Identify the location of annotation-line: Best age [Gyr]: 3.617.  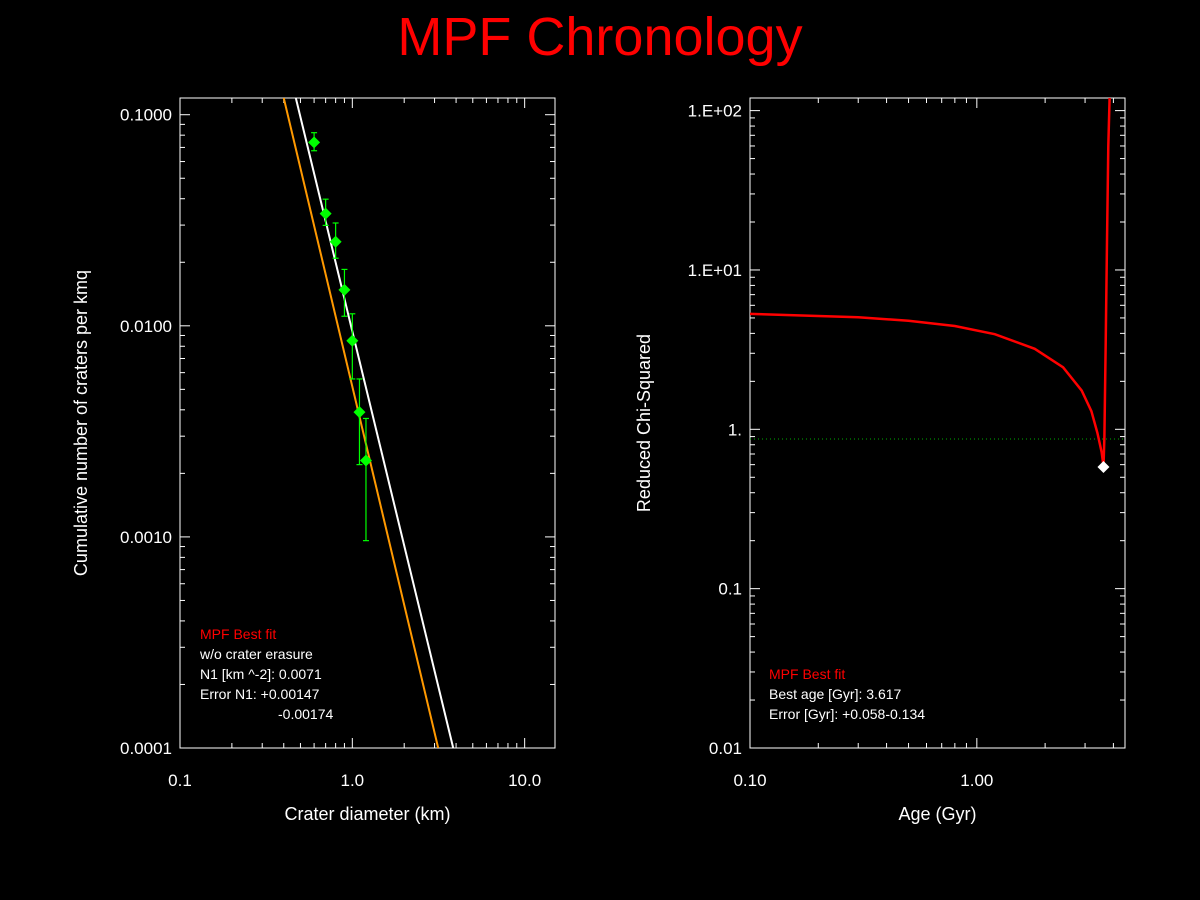
(835, 694).